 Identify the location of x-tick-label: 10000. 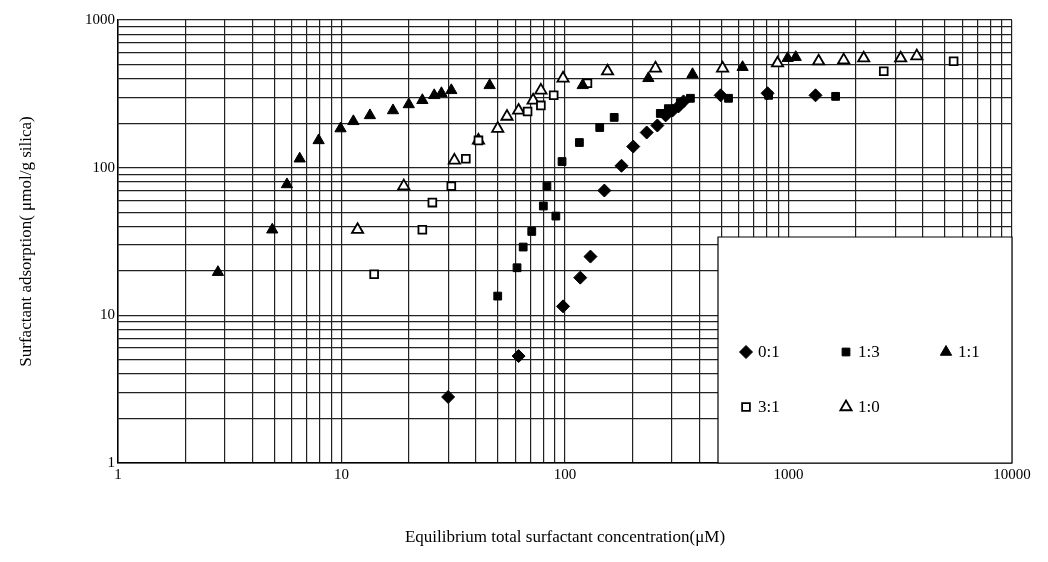
(1012, 473).